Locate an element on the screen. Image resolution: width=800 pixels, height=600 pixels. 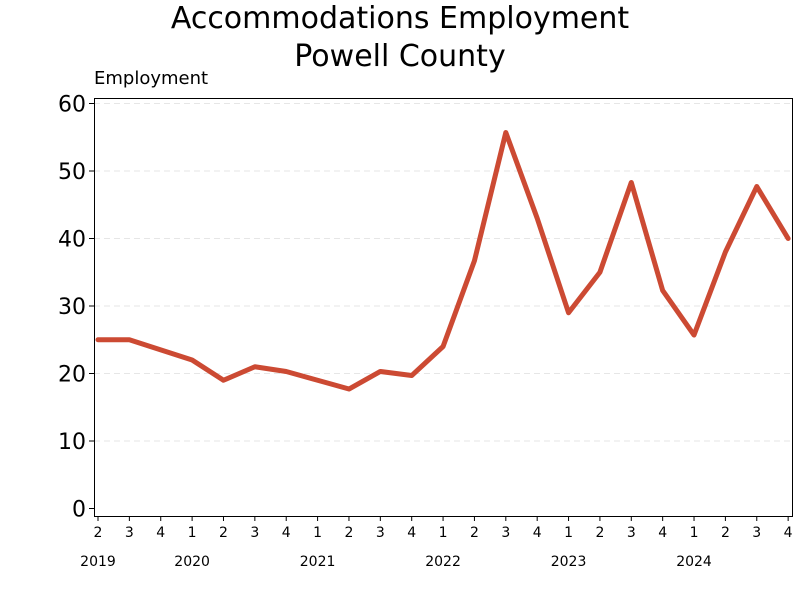
year-label: 2021 is located at coordinates (318, 562).